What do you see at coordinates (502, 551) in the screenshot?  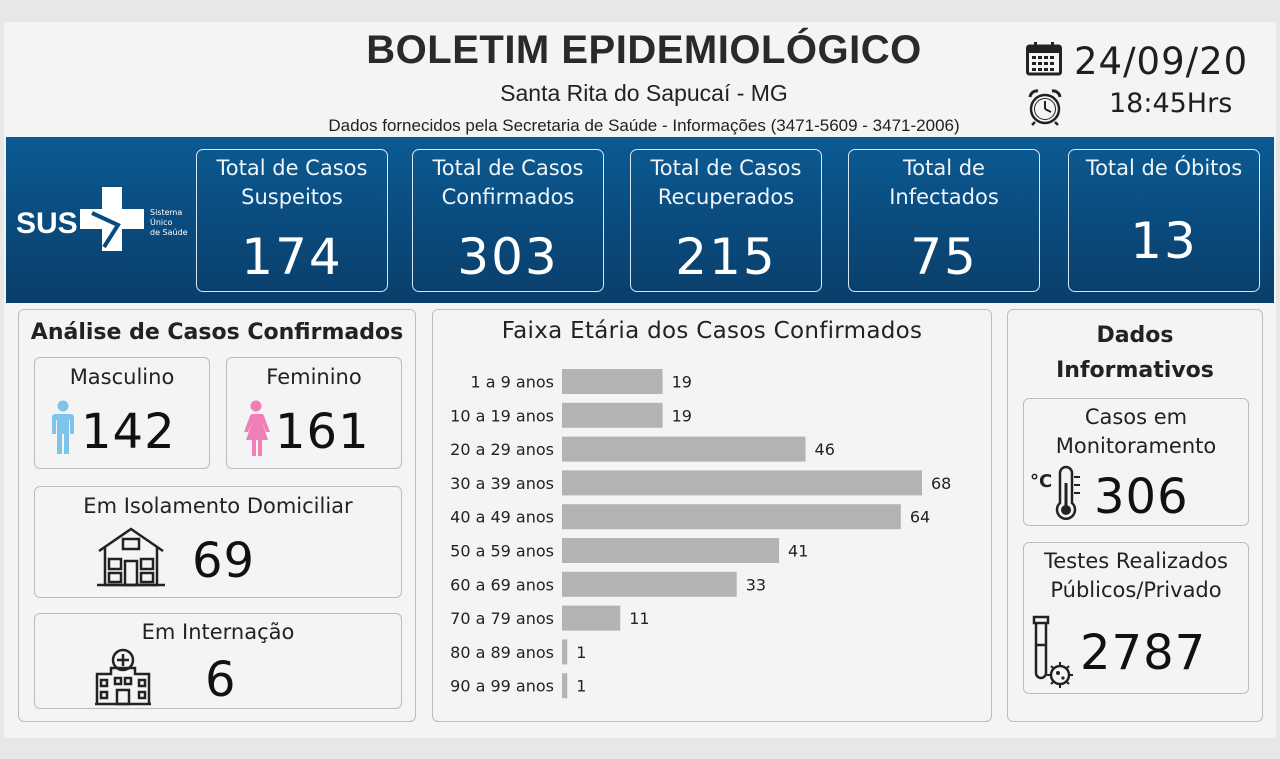 I see `bar-category-label: 50 a 59 anos` at bounding box center [502, 551].